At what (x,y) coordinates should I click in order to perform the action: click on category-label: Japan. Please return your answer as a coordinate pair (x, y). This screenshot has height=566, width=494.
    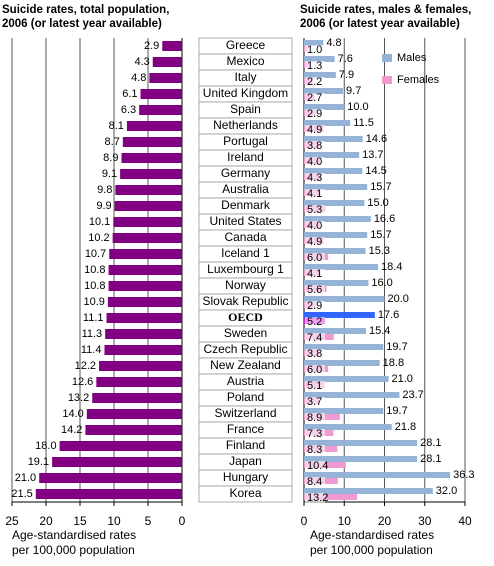
    Looking at the image, I should click on (245, 461).